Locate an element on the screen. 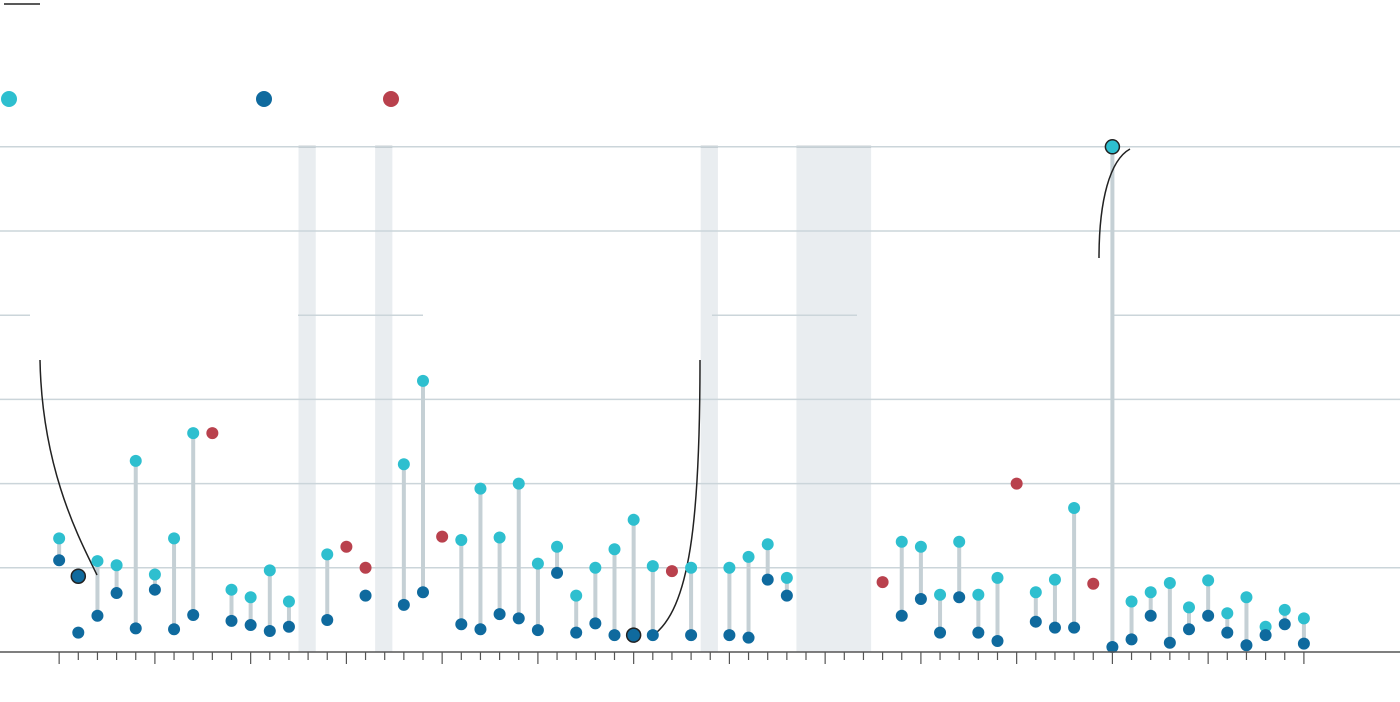 The height and width of the screenshot is (702, 1400). legend is located at coordinates (200, 99).